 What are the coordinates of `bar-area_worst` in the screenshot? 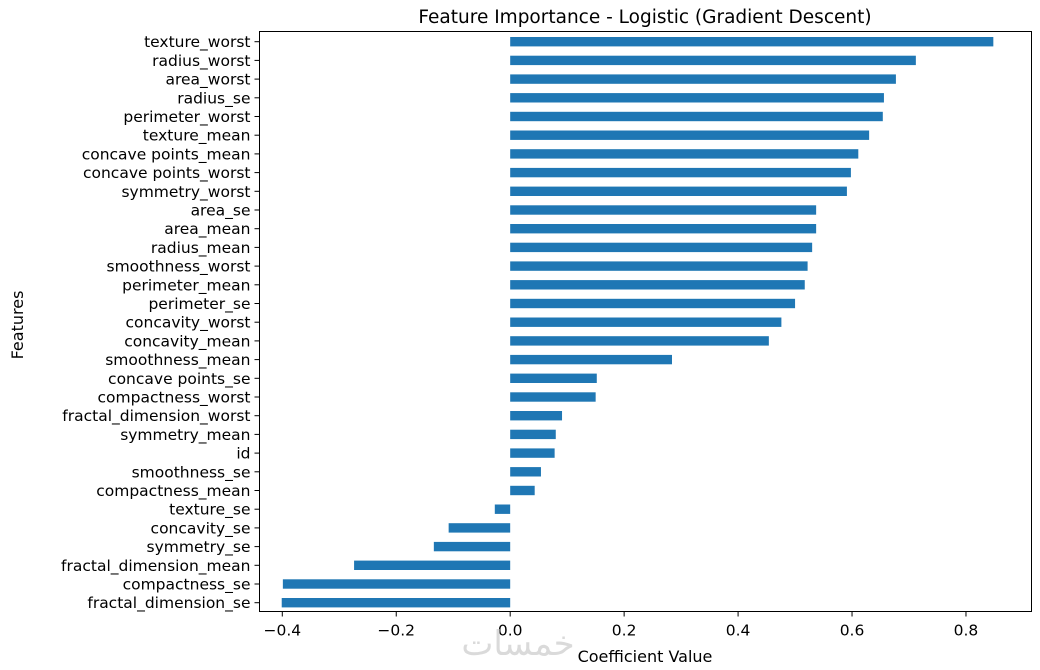 It's located at (703, 79).